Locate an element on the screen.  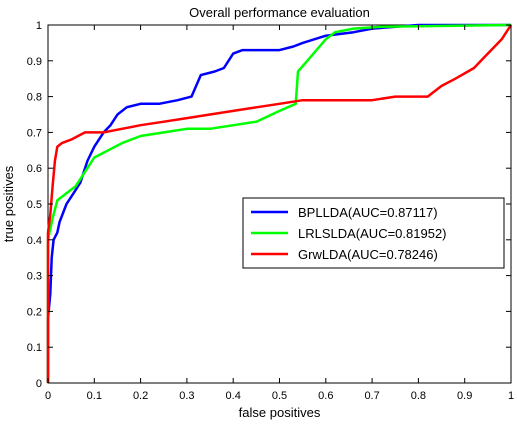
x-tick-label: 0 is located at coordinates (48, 396).